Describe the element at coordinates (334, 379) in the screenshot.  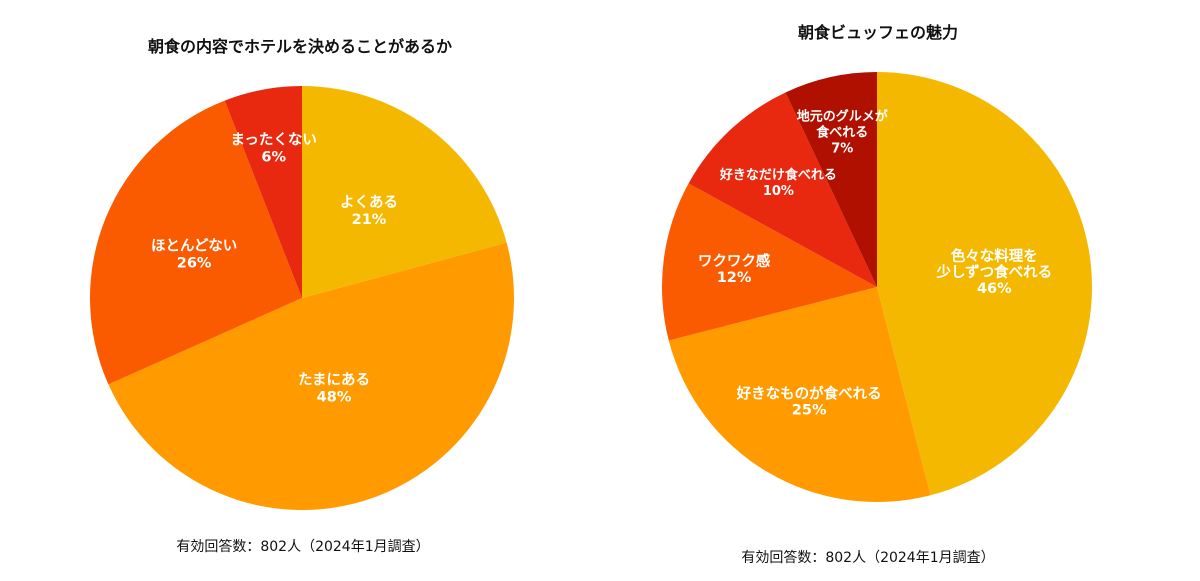
I see `slice-category-label: たまにある` at that location.